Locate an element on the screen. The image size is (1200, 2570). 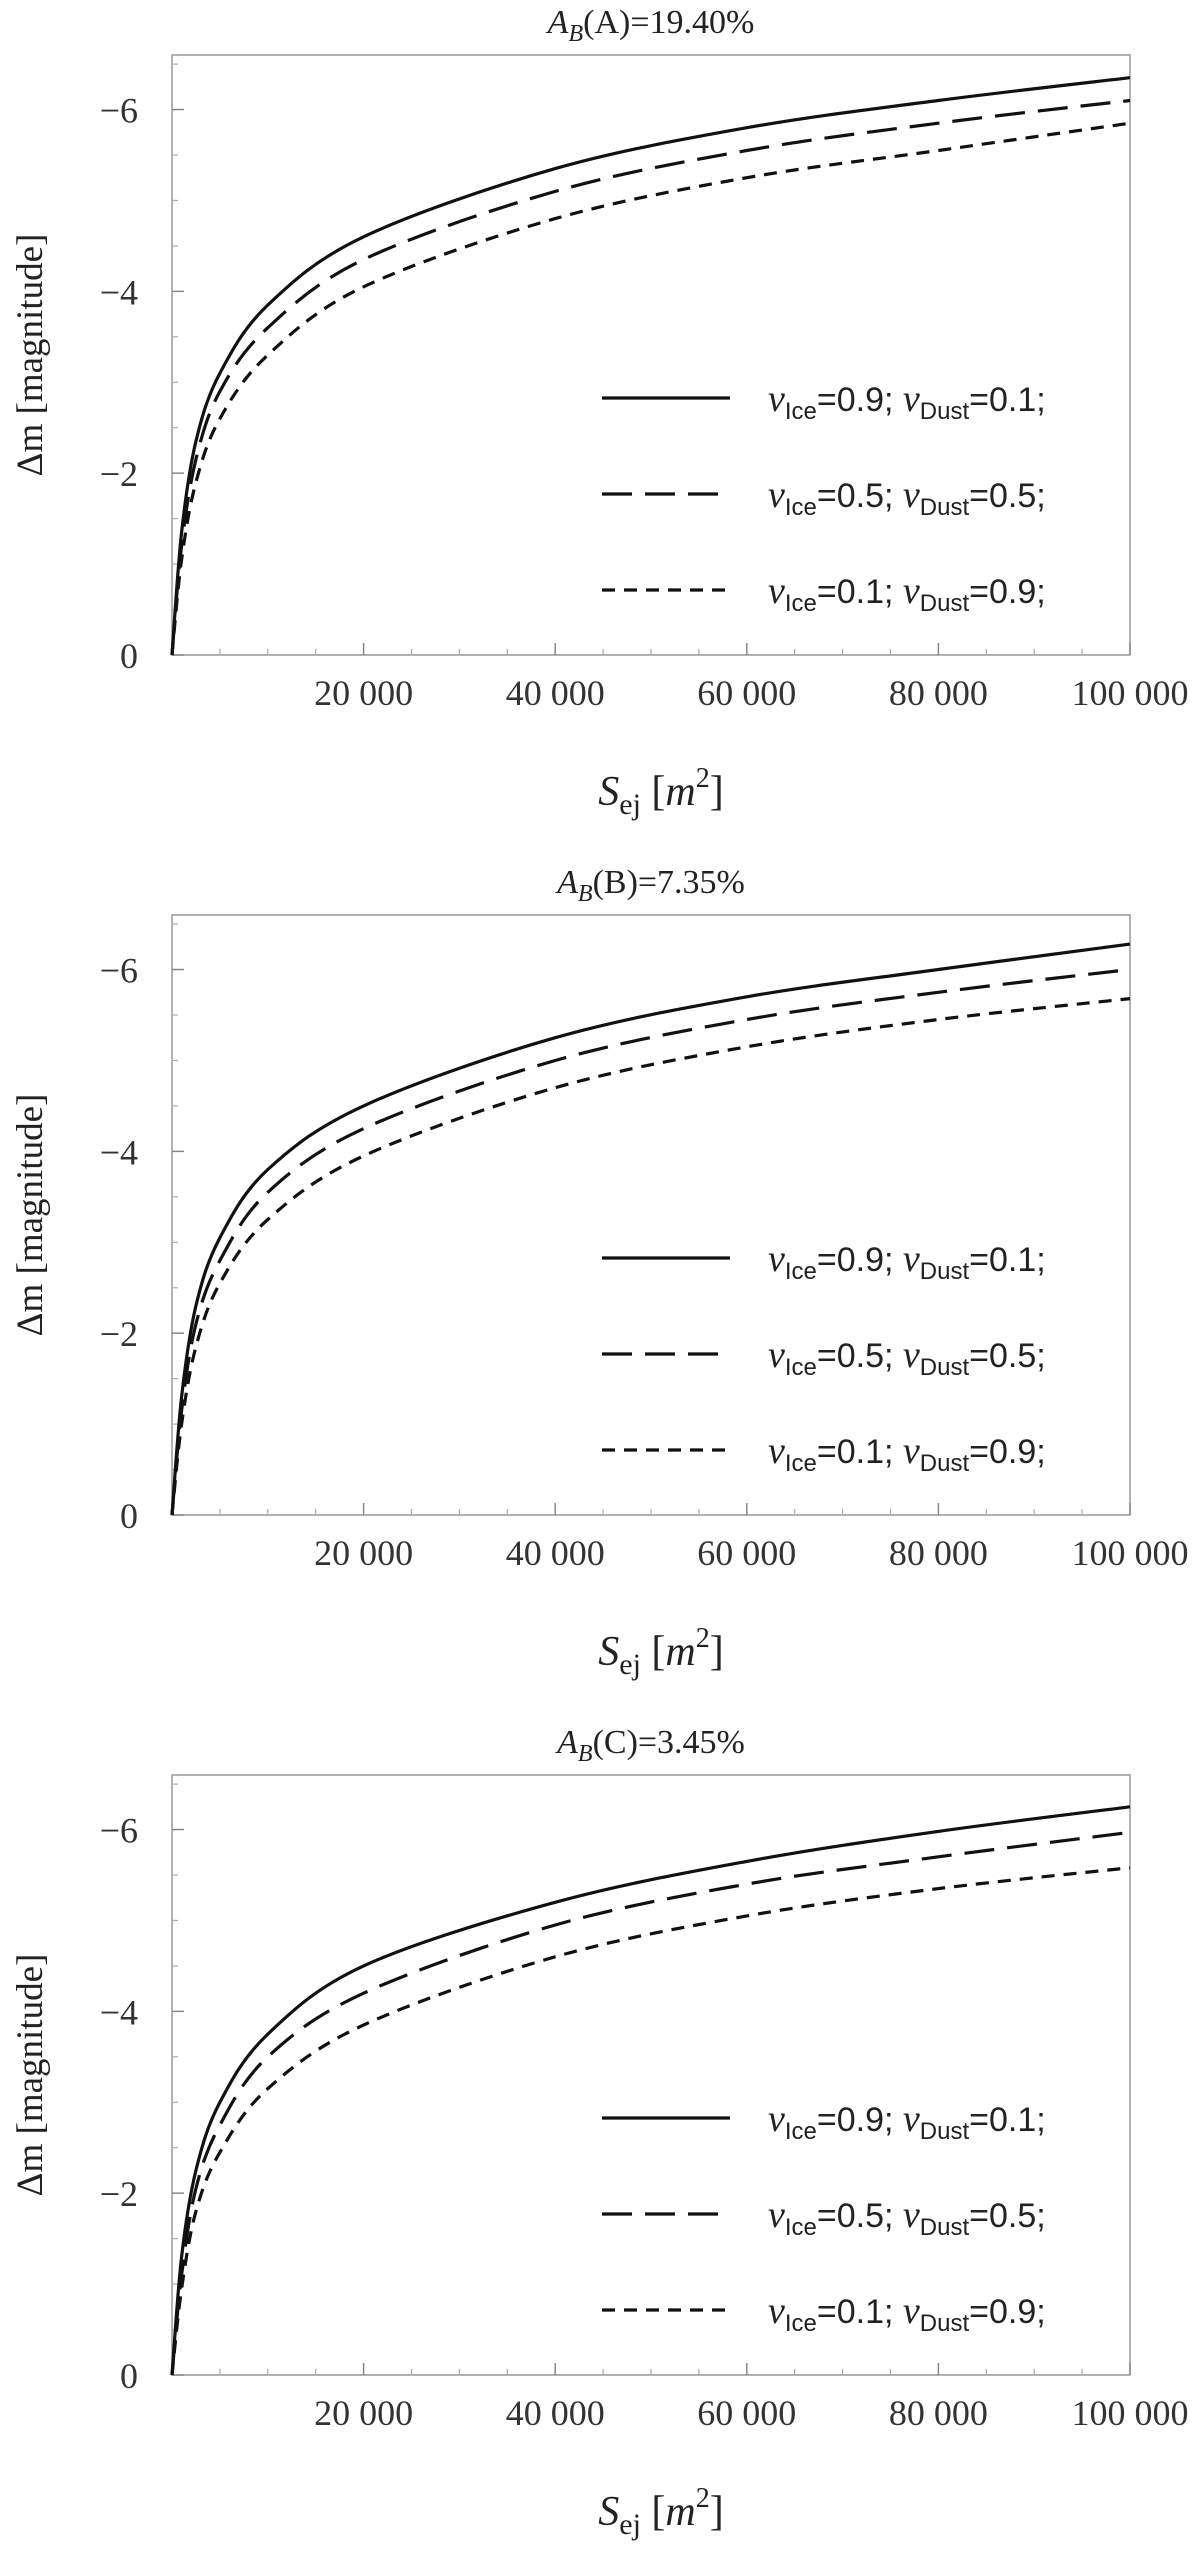
chart-title: AB(C)=3.45% is located at coordinates (650, 1745).